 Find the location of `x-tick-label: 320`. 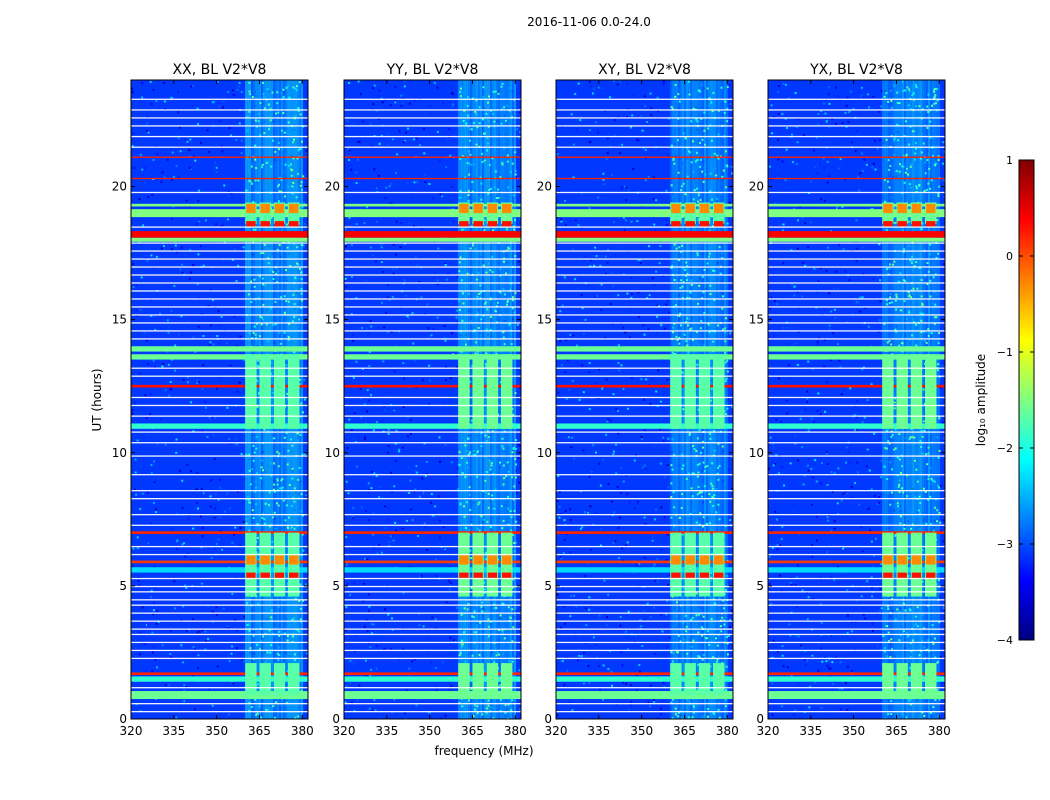

x-tick-label: 320 is located at coordinates (556, 731).